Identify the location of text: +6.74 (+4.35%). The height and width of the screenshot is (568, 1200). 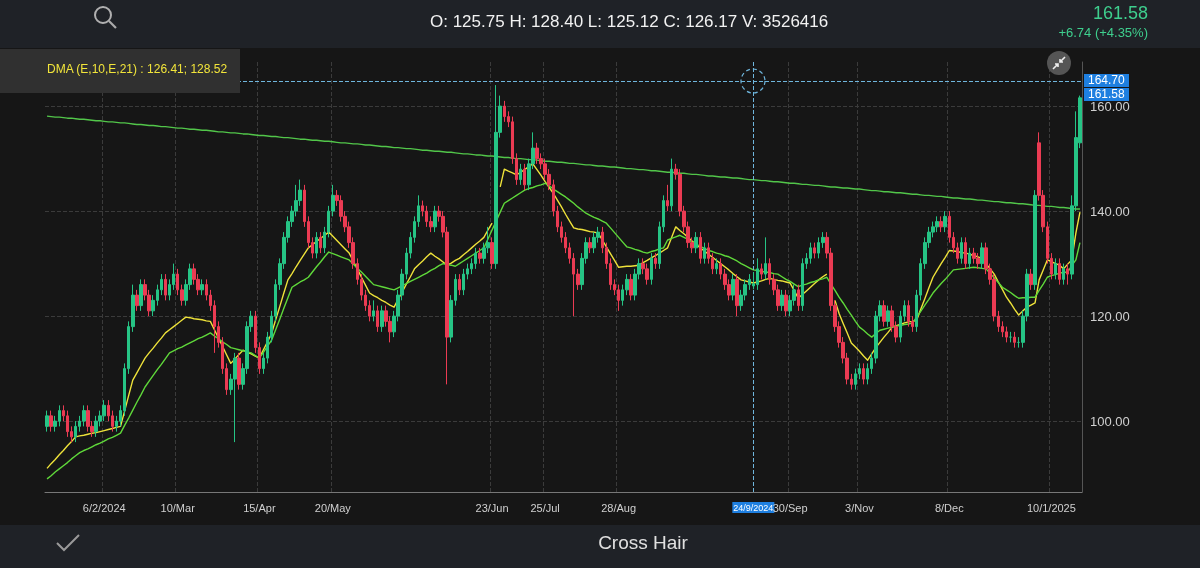
(1103, 32).